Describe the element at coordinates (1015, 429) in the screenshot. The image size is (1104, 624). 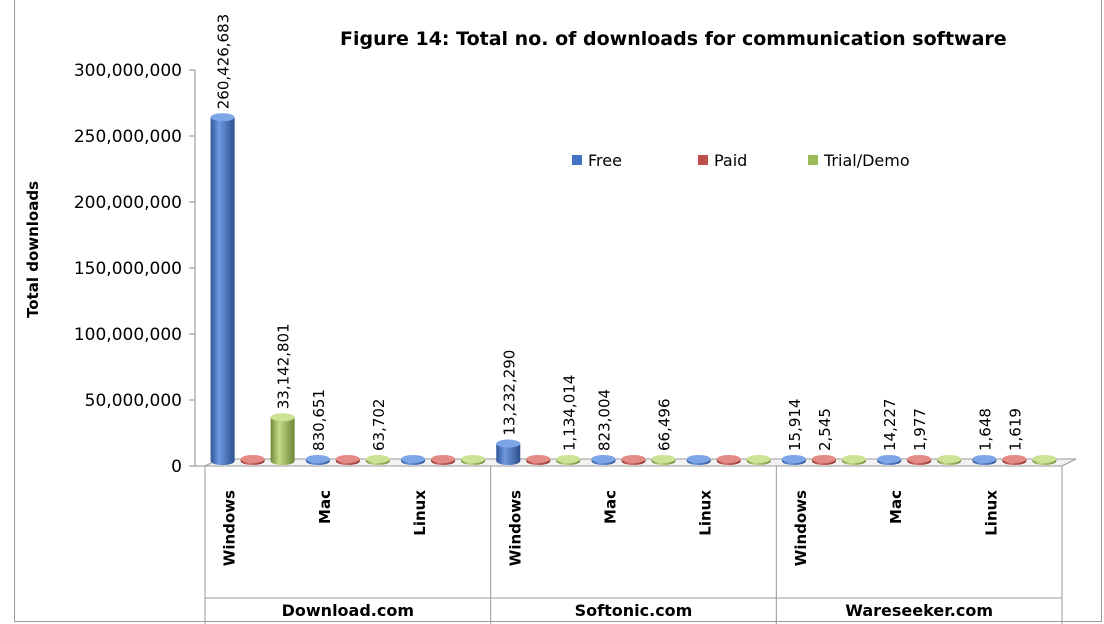
I see `data-label: 1,619` at that location.